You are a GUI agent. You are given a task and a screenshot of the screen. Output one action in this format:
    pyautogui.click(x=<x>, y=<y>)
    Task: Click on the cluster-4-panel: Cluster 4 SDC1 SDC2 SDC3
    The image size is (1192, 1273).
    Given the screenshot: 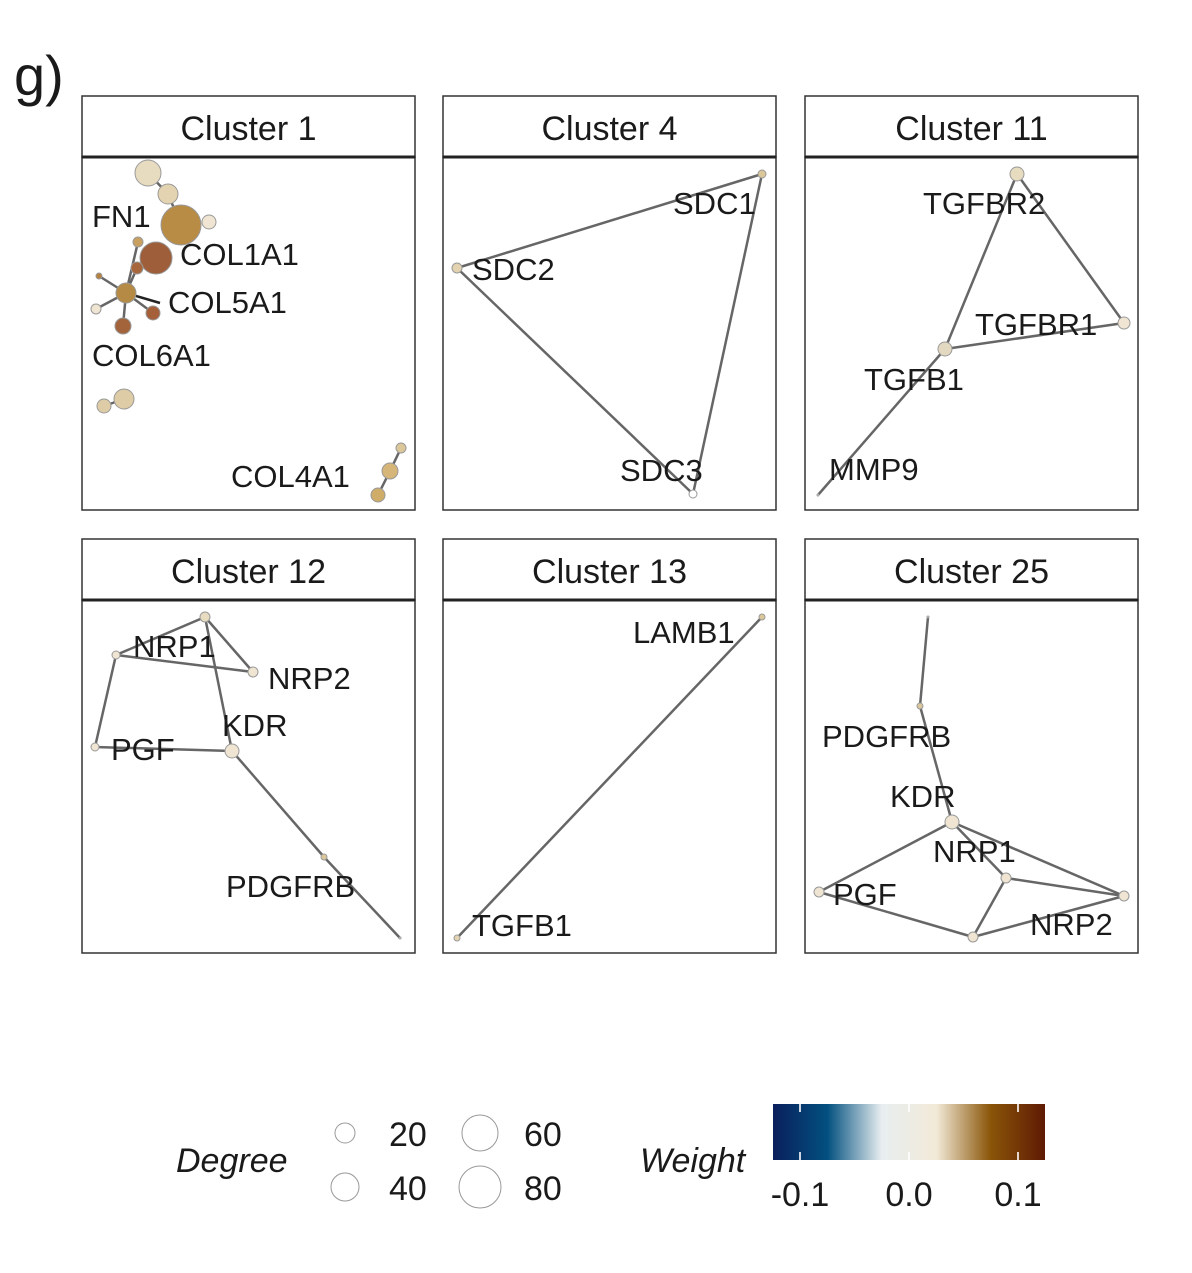 What is the action you would take?
    pyautogui.click(x=609, y=303)
    